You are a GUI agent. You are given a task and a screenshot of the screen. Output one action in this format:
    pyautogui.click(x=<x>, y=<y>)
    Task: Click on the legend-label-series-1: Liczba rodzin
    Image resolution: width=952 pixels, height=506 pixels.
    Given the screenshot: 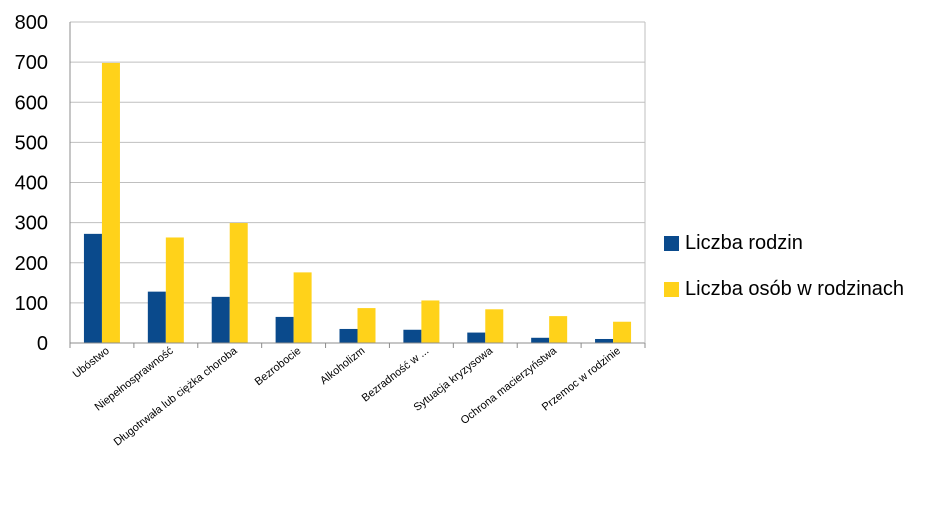 What is the action you would take?
    pyautogui.click(x=744, y=243)
    